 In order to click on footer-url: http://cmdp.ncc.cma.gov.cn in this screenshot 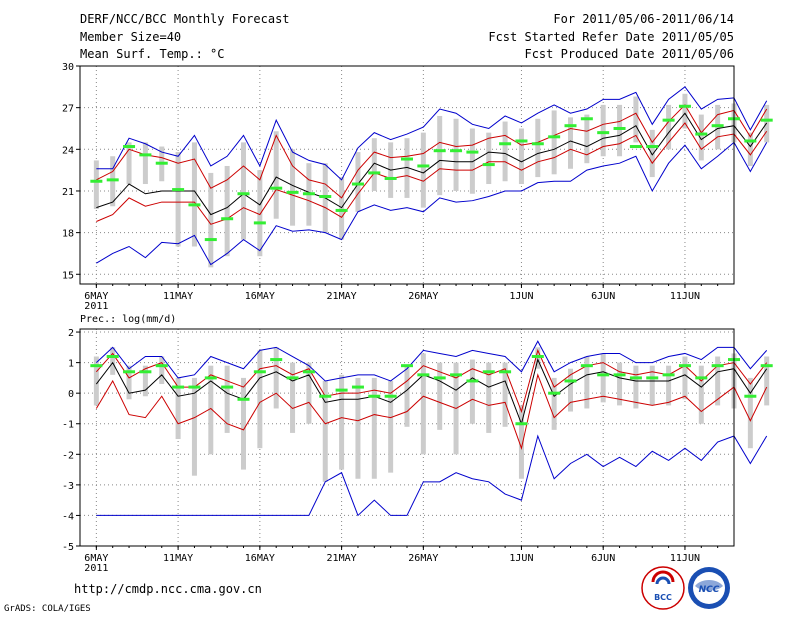, I will do `click(168, 589)`.